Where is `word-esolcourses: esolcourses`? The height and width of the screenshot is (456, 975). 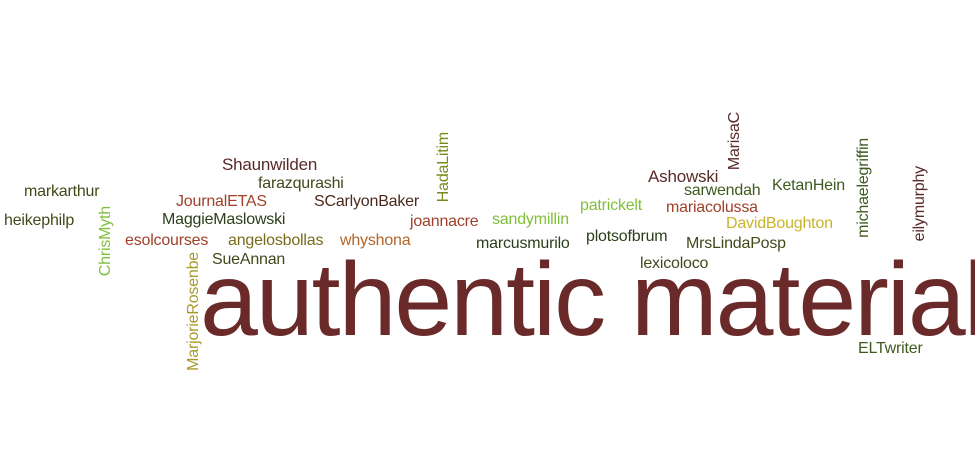 word-esolcourses: esolcourses is located at coordinates (167, 240).